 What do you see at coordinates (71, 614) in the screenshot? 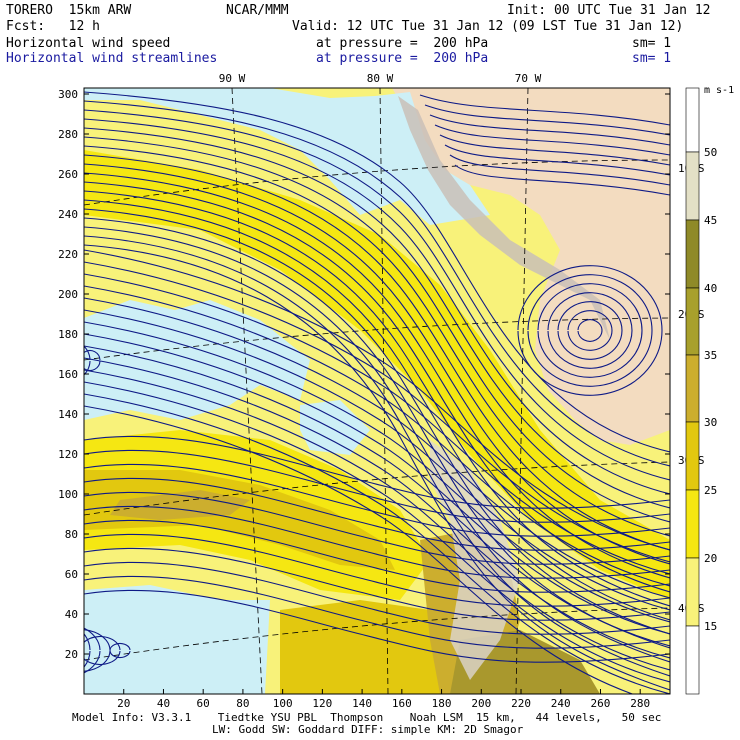
I see `y-tick-label: 40` at bounding box center [71, 614].